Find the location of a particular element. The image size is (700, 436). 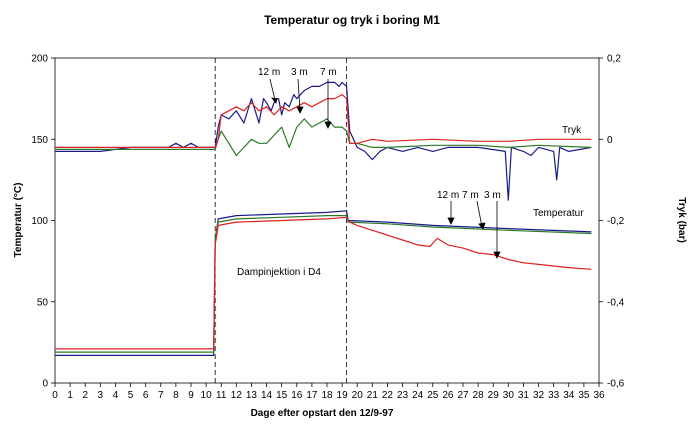

arrowhead-tryk-7m is located at coordinates (328, 125).